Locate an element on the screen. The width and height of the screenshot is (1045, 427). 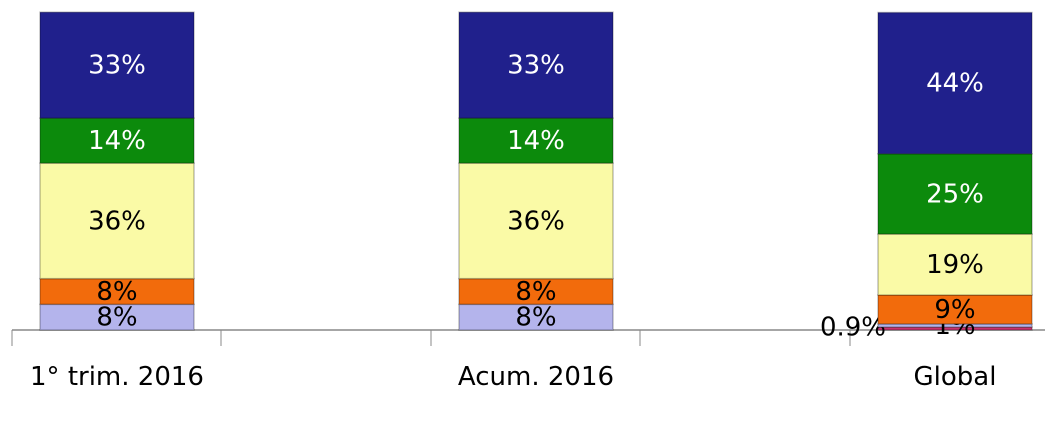
data-label: 9% is located at coordinates (954, 310).